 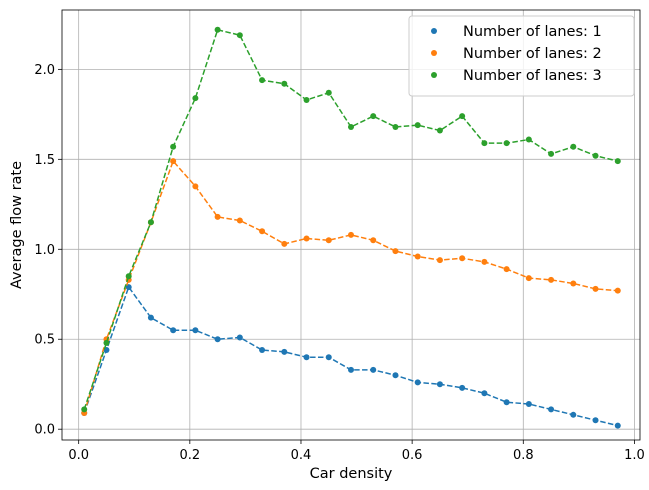 I want to click on x-tick-label: 0.2, so click(x=189, y=455).